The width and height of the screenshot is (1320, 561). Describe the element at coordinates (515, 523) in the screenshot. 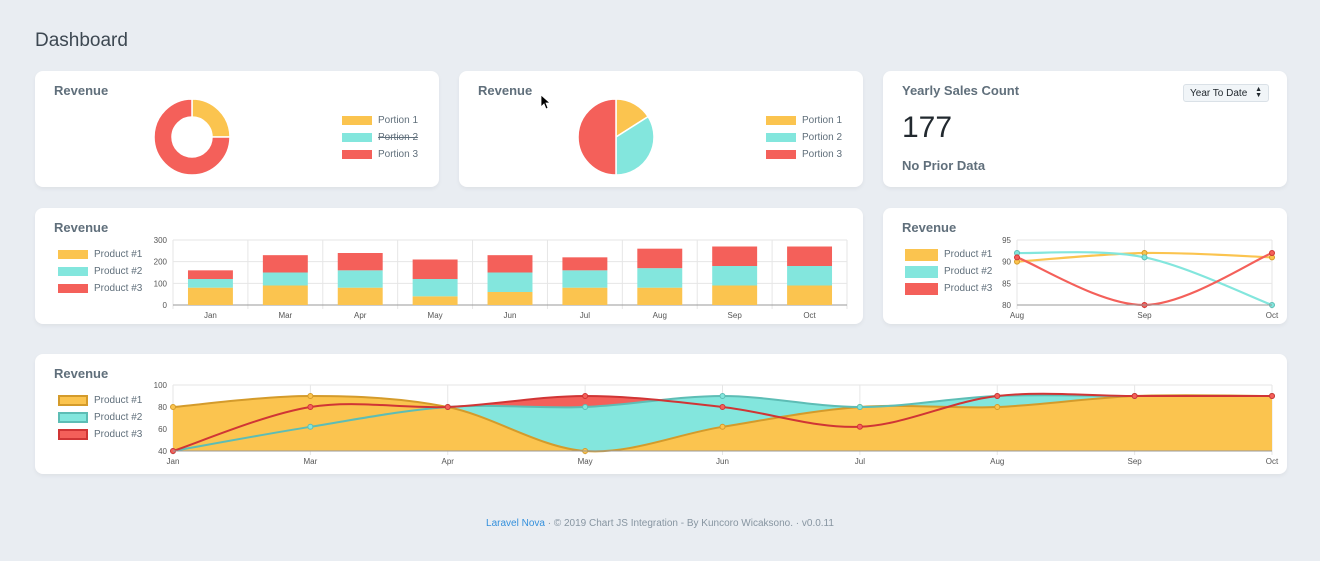

I see `laravel-nova-link: Laravel Nova` at that location.